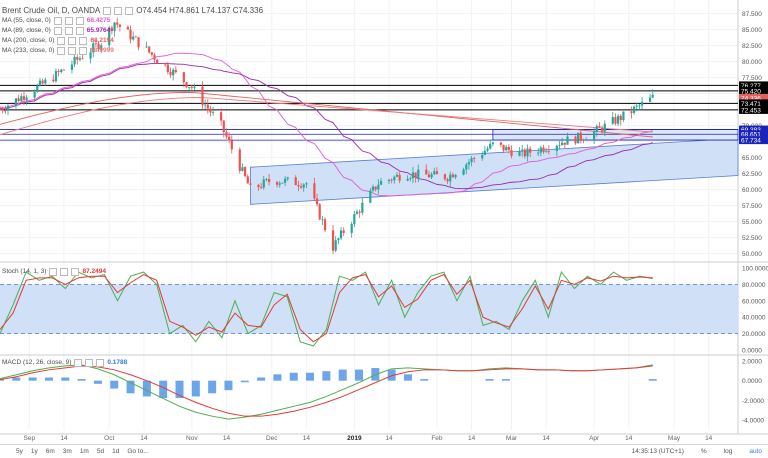 This screenshot has height=458, width=768. Describe the element at coordinates (755, 451) in the screenshot. I see `auto-toggle: auto` at that location.